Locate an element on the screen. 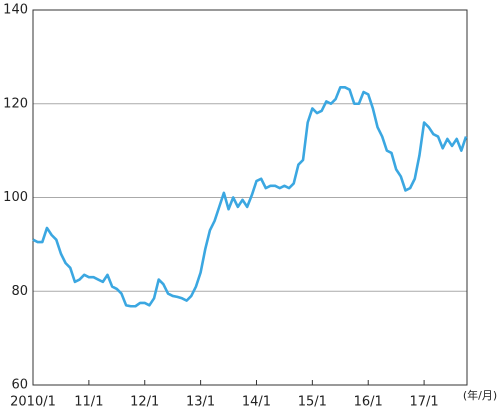 The height and width of the screenshot is (417, 500). x-tick-label: 12/1 is located at coordinates (144, 402).